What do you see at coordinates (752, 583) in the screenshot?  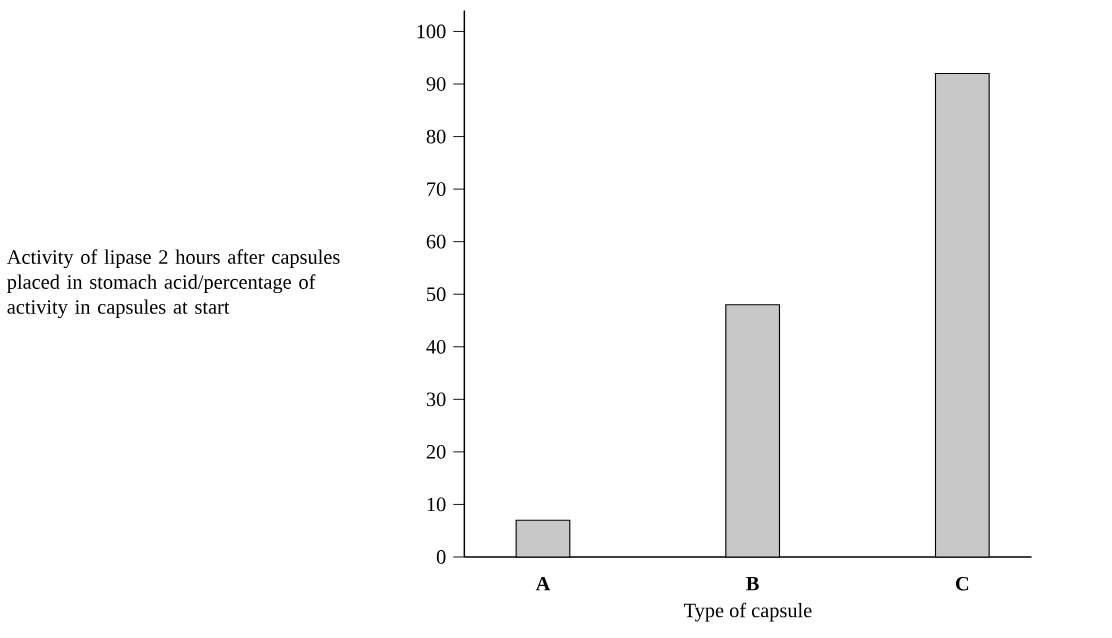 I see `x-tick-label: B` at bounding box center [752, 583].